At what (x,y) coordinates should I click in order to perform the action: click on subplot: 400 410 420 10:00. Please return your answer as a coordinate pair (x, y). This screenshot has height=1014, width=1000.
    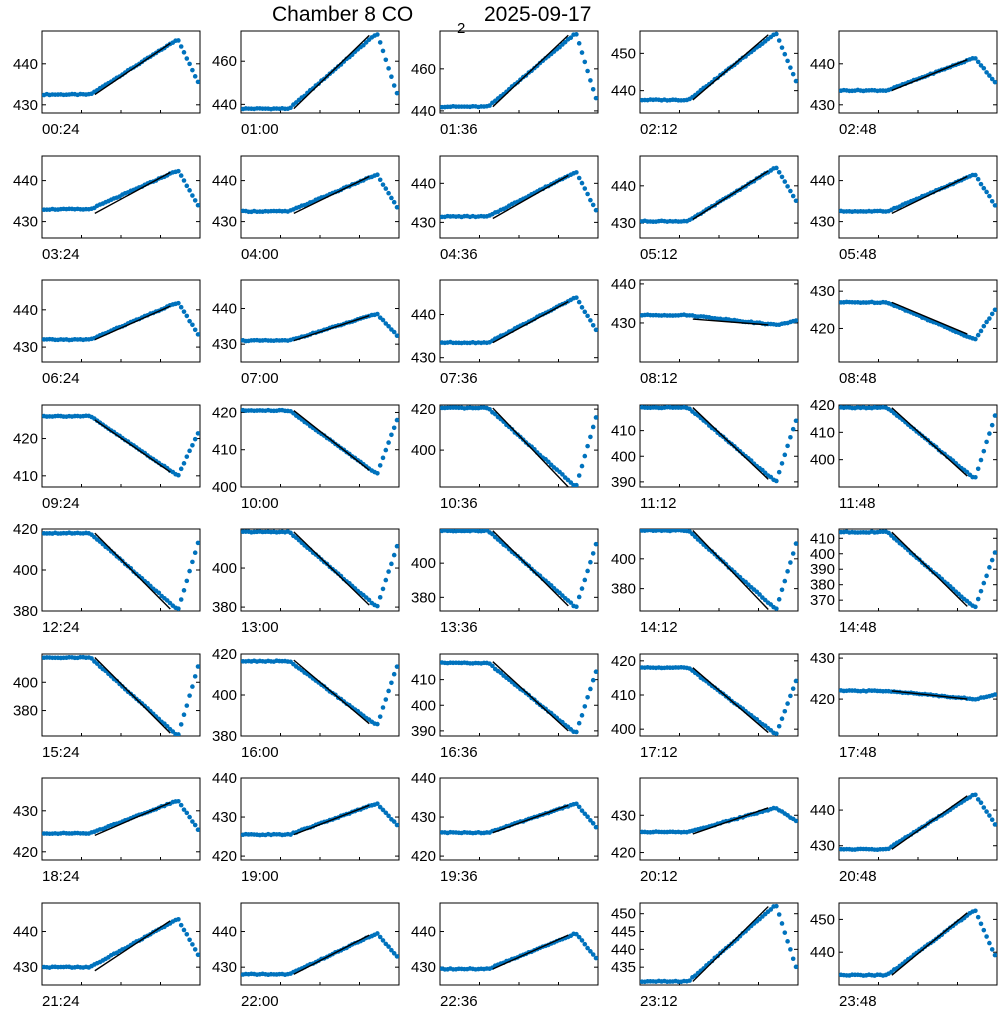
    Looking at the image, I should click on (306, 458).